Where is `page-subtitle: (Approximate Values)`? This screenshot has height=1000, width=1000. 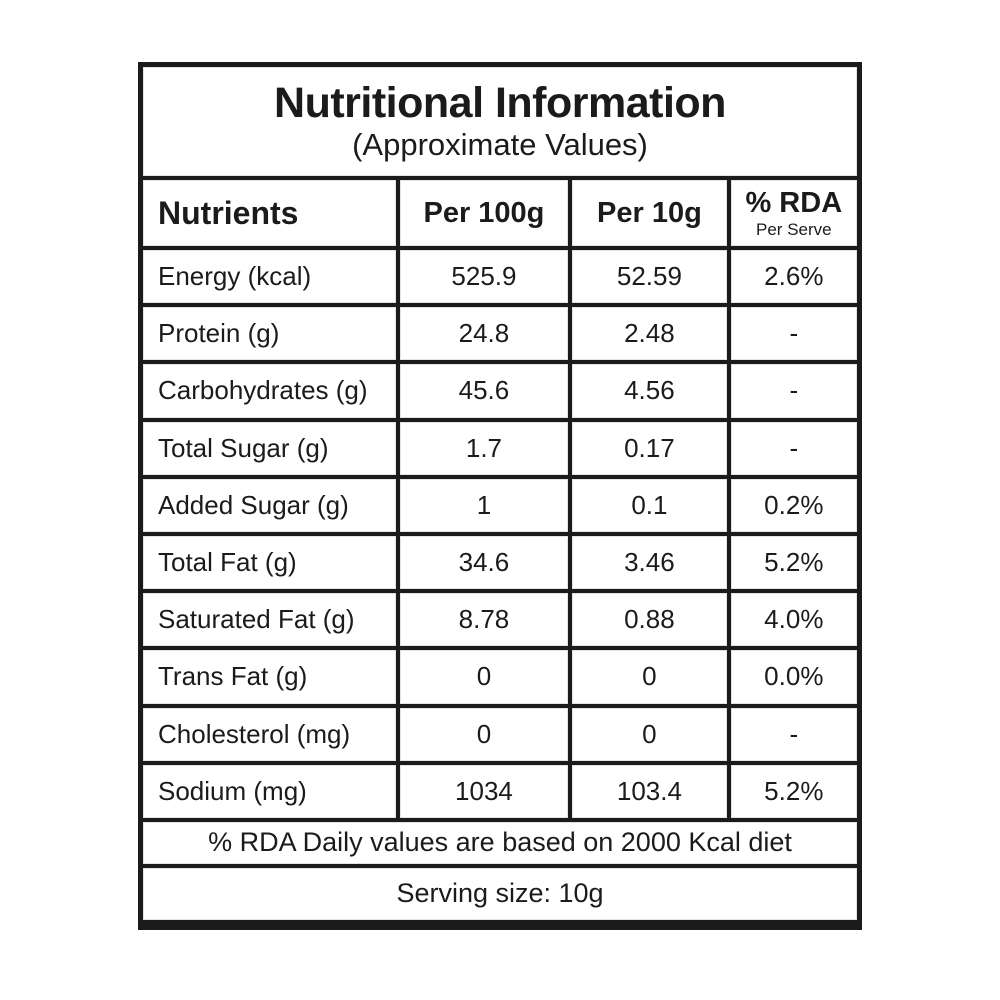
page-subtitle: (Approximate Values) is located at coordinates (500, 145).